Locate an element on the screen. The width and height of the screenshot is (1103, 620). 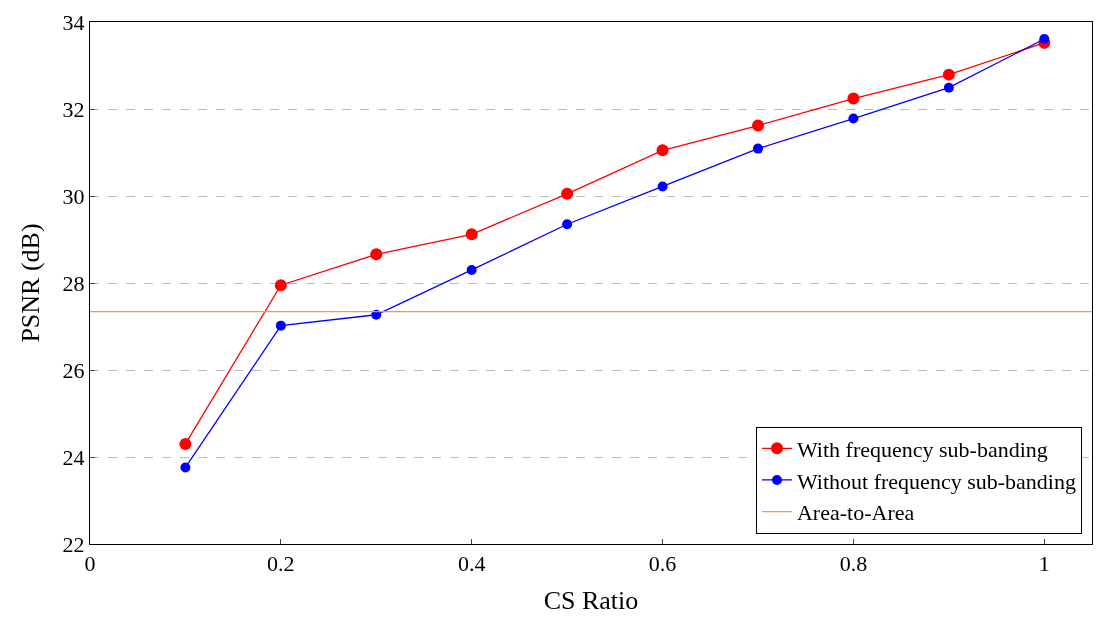
x-tick-label: 0.2 is located at coordinates (281, 564).